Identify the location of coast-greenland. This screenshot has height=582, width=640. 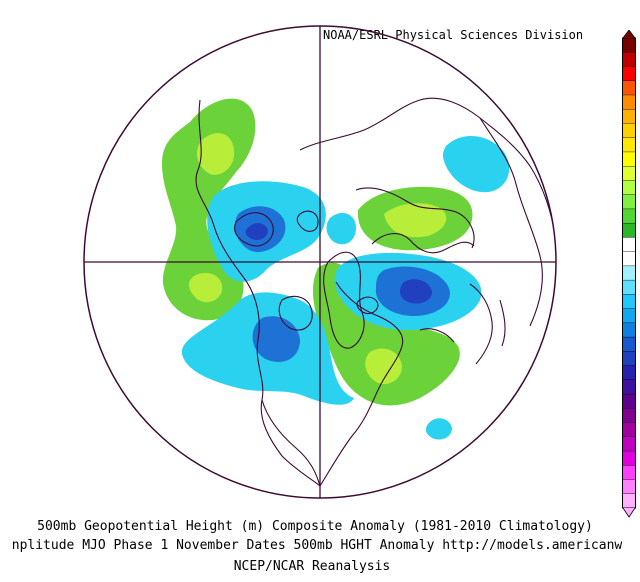
(344, 300).